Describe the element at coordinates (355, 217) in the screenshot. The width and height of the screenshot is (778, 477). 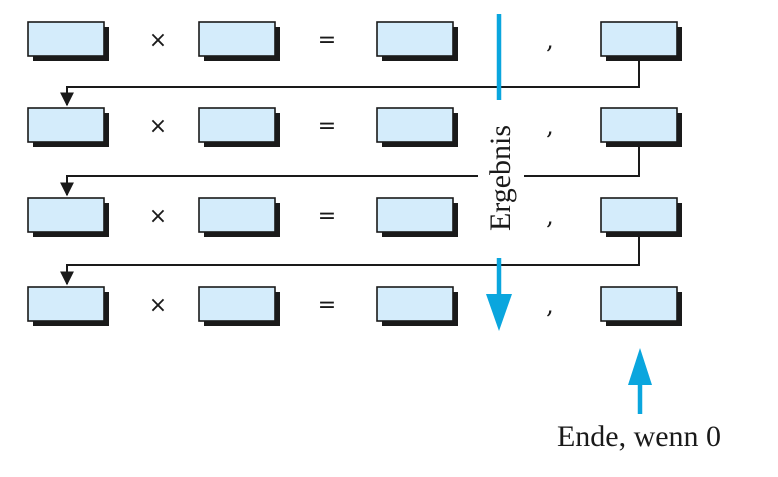
I see `row-3: × = ,` at that location.